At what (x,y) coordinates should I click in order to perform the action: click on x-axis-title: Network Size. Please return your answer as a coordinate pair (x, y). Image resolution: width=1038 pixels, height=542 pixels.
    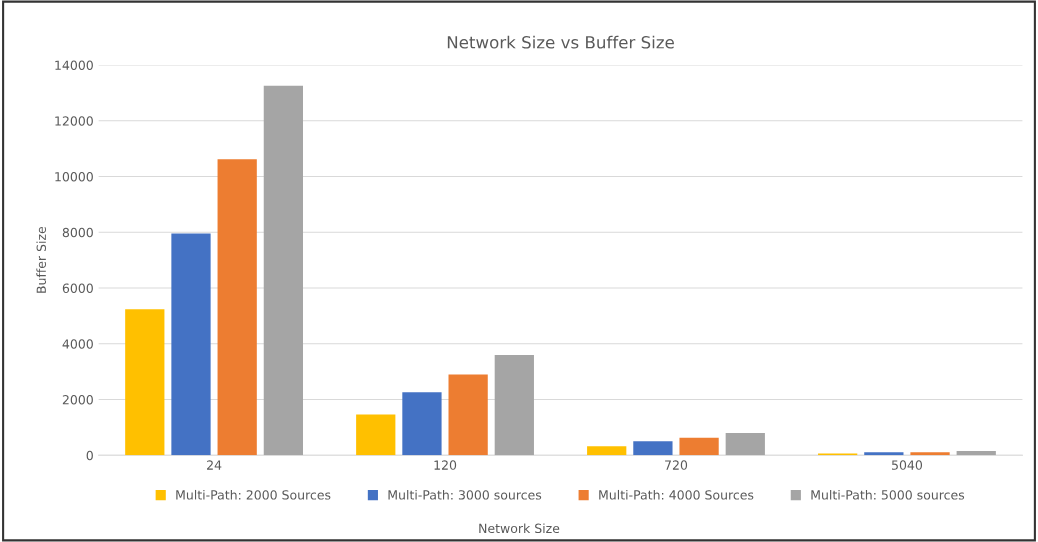
    Looking at the image, I should click on (519, 528).